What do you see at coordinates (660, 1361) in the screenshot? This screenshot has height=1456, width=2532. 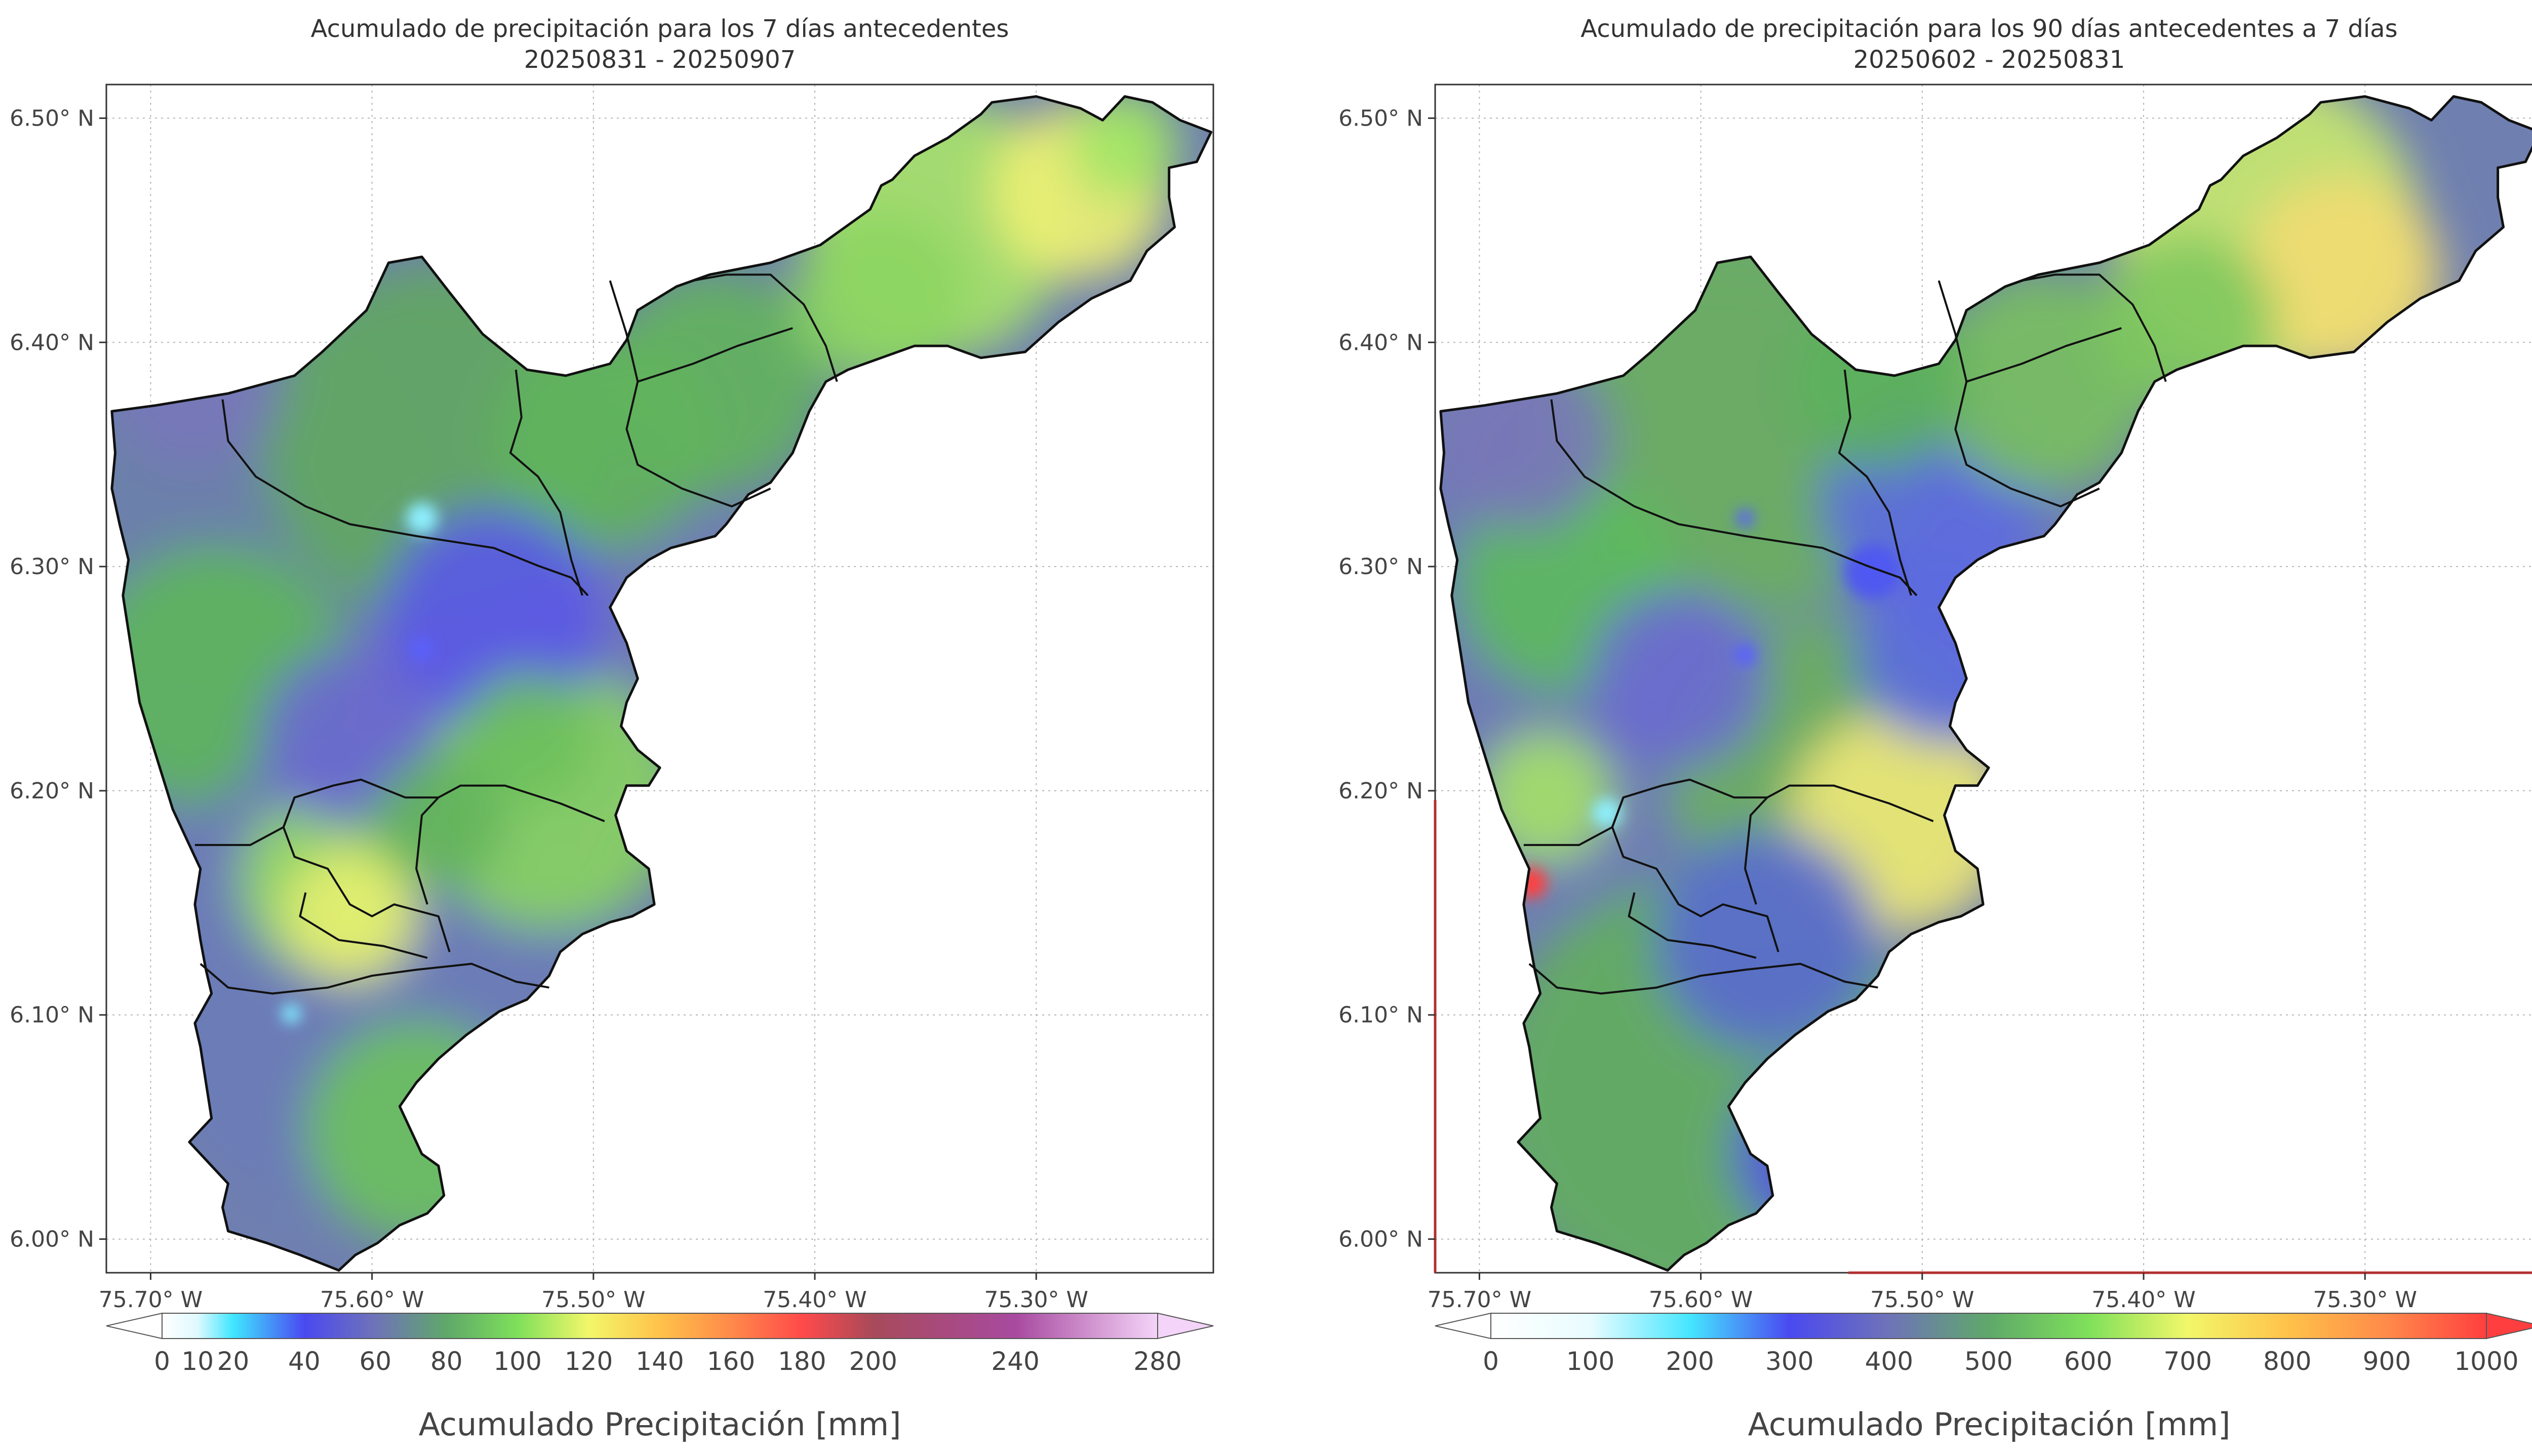 I see `colorbar-tick-label: 140` at bounding box center [660, 1361].